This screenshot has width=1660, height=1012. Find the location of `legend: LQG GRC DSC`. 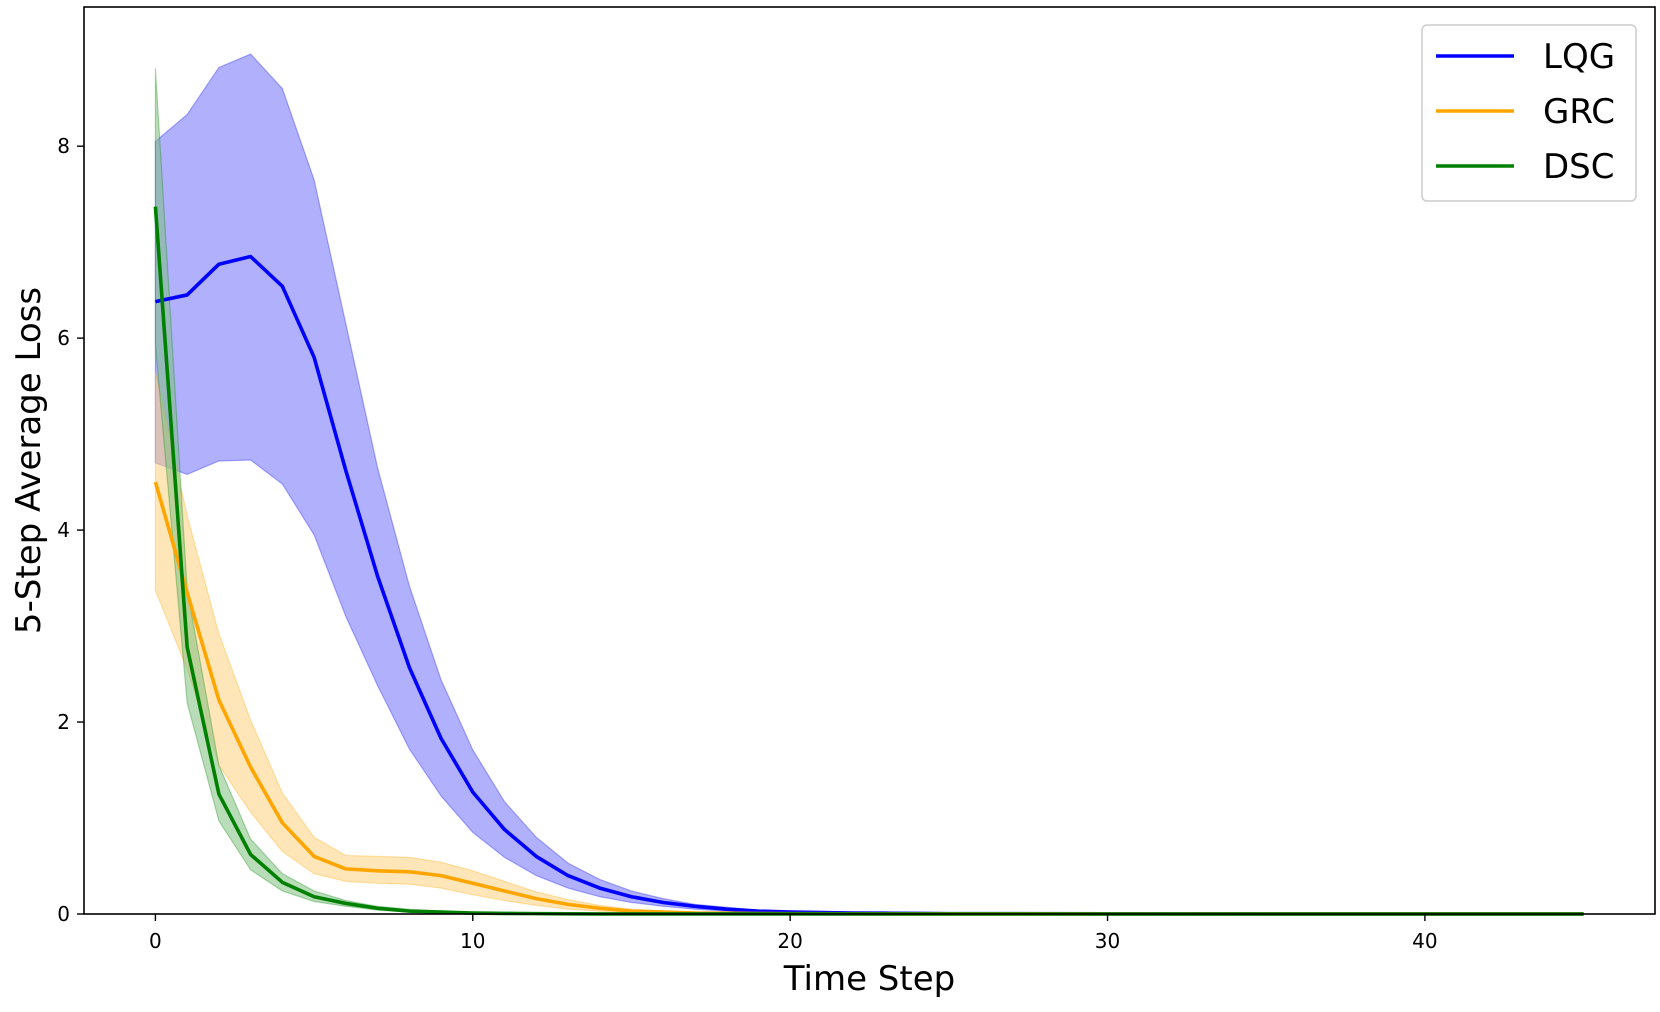

legend: LQG GRC DSC is located at coordinates (1529, 113).